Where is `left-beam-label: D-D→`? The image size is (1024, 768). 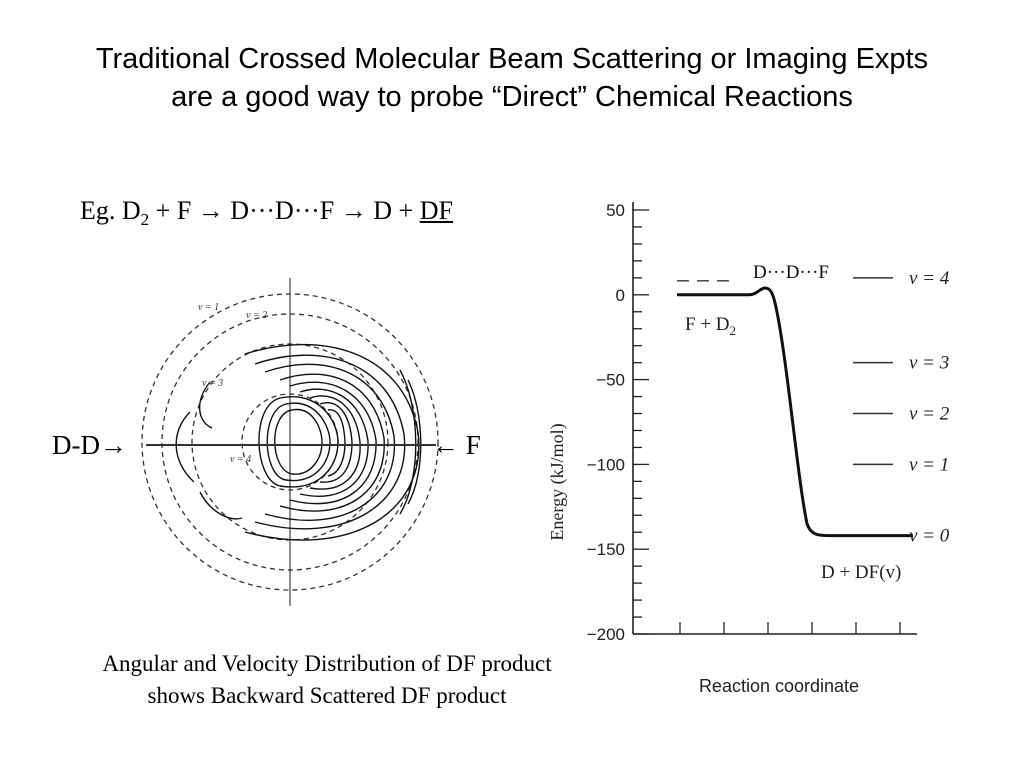 left-beam-label: D-D→ is located at coordinates (89, 445).